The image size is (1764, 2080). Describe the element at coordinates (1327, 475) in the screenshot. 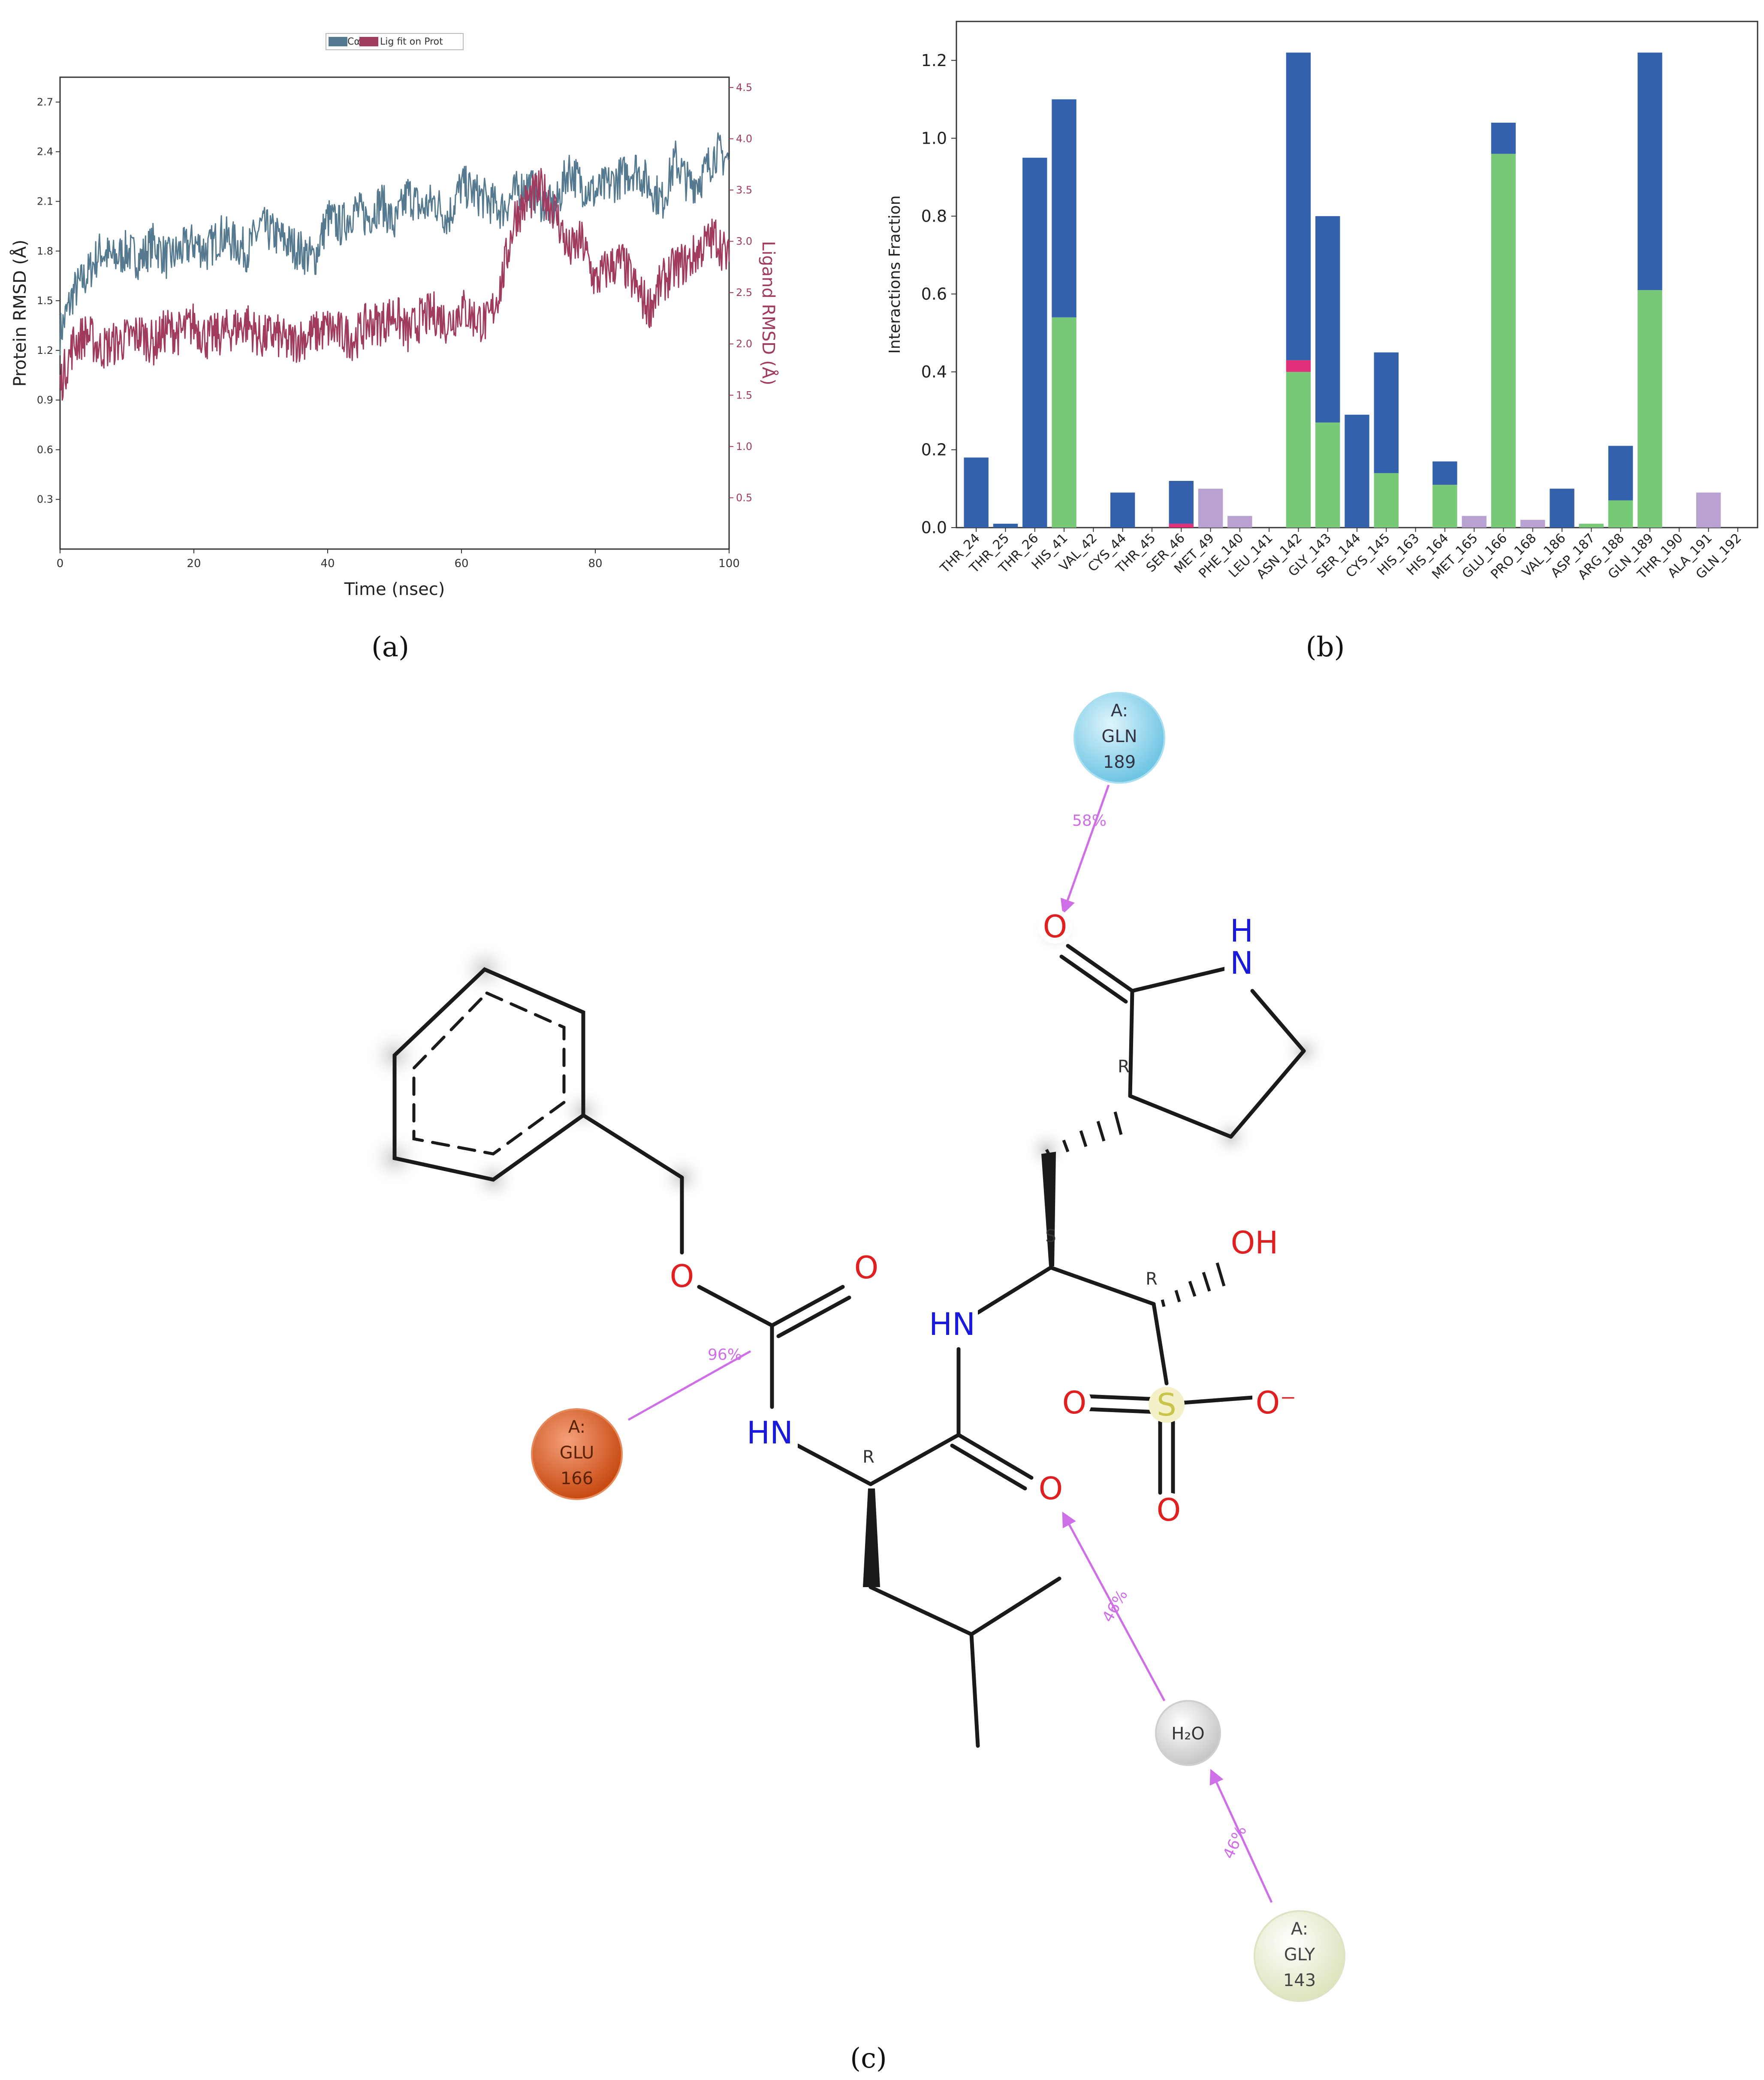

I see `bar-gly-143-h-bonds` at that location.